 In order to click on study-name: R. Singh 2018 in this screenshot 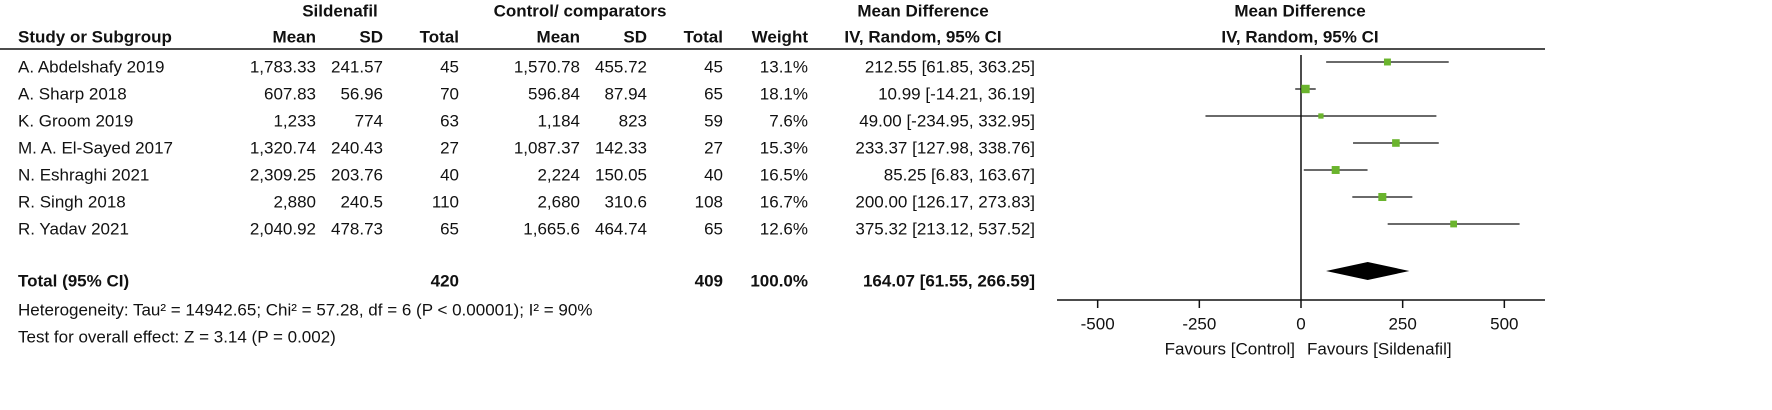, I will do `click(72, 201)`.